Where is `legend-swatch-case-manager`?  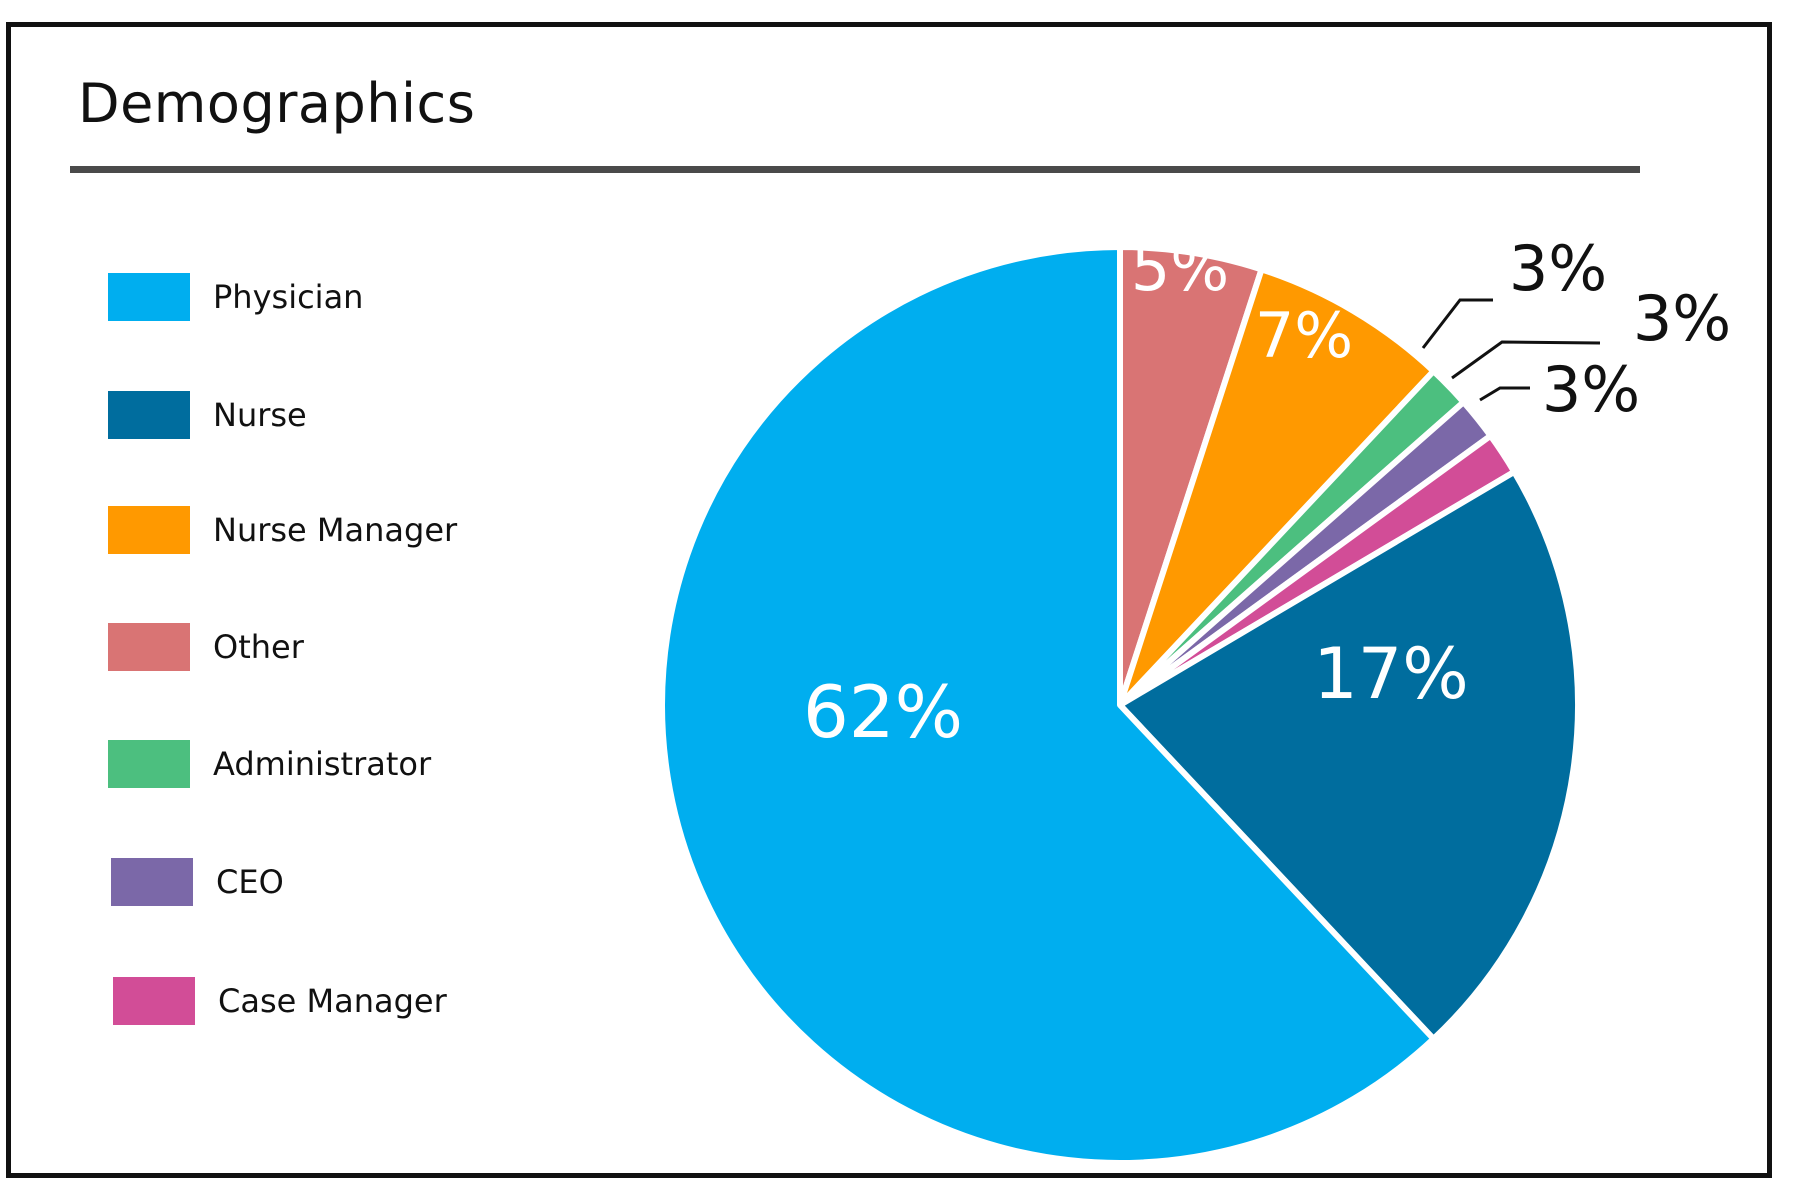
legend-swatch-case-manager is located at coordinates (154, 1001).